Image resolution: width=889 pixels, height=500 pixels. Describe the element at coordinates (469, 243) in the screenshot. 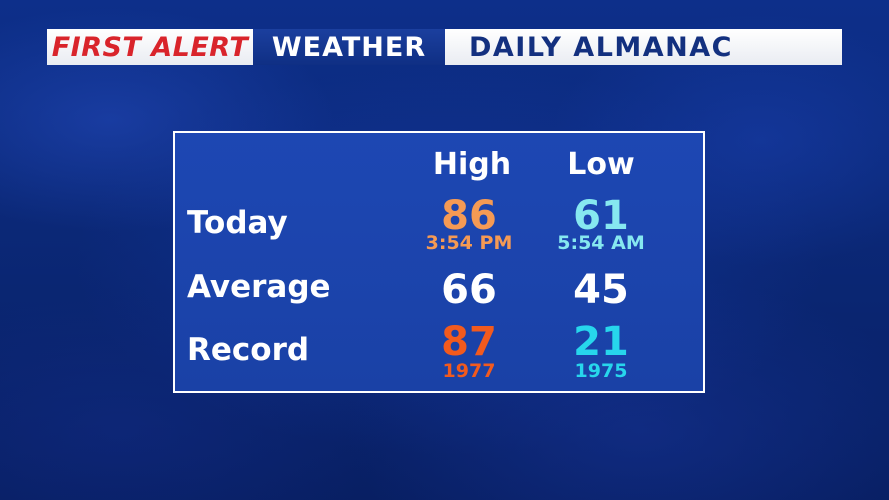

I see `today-high-time: 3:54 PM` at that location.